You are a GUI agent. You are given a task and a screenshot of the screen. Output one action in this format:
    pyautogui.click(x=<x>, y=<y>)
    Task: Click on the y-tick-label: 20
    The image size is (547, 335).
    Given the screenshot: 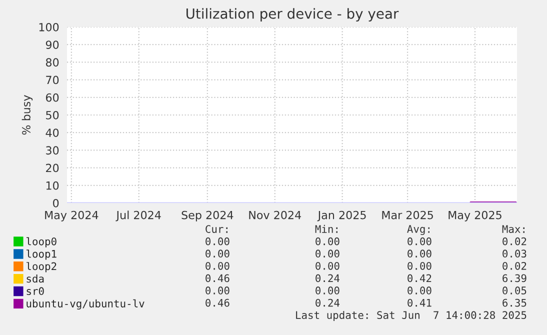 What is the action you would take?
    pyautogui.click(x=52, y=168)
    